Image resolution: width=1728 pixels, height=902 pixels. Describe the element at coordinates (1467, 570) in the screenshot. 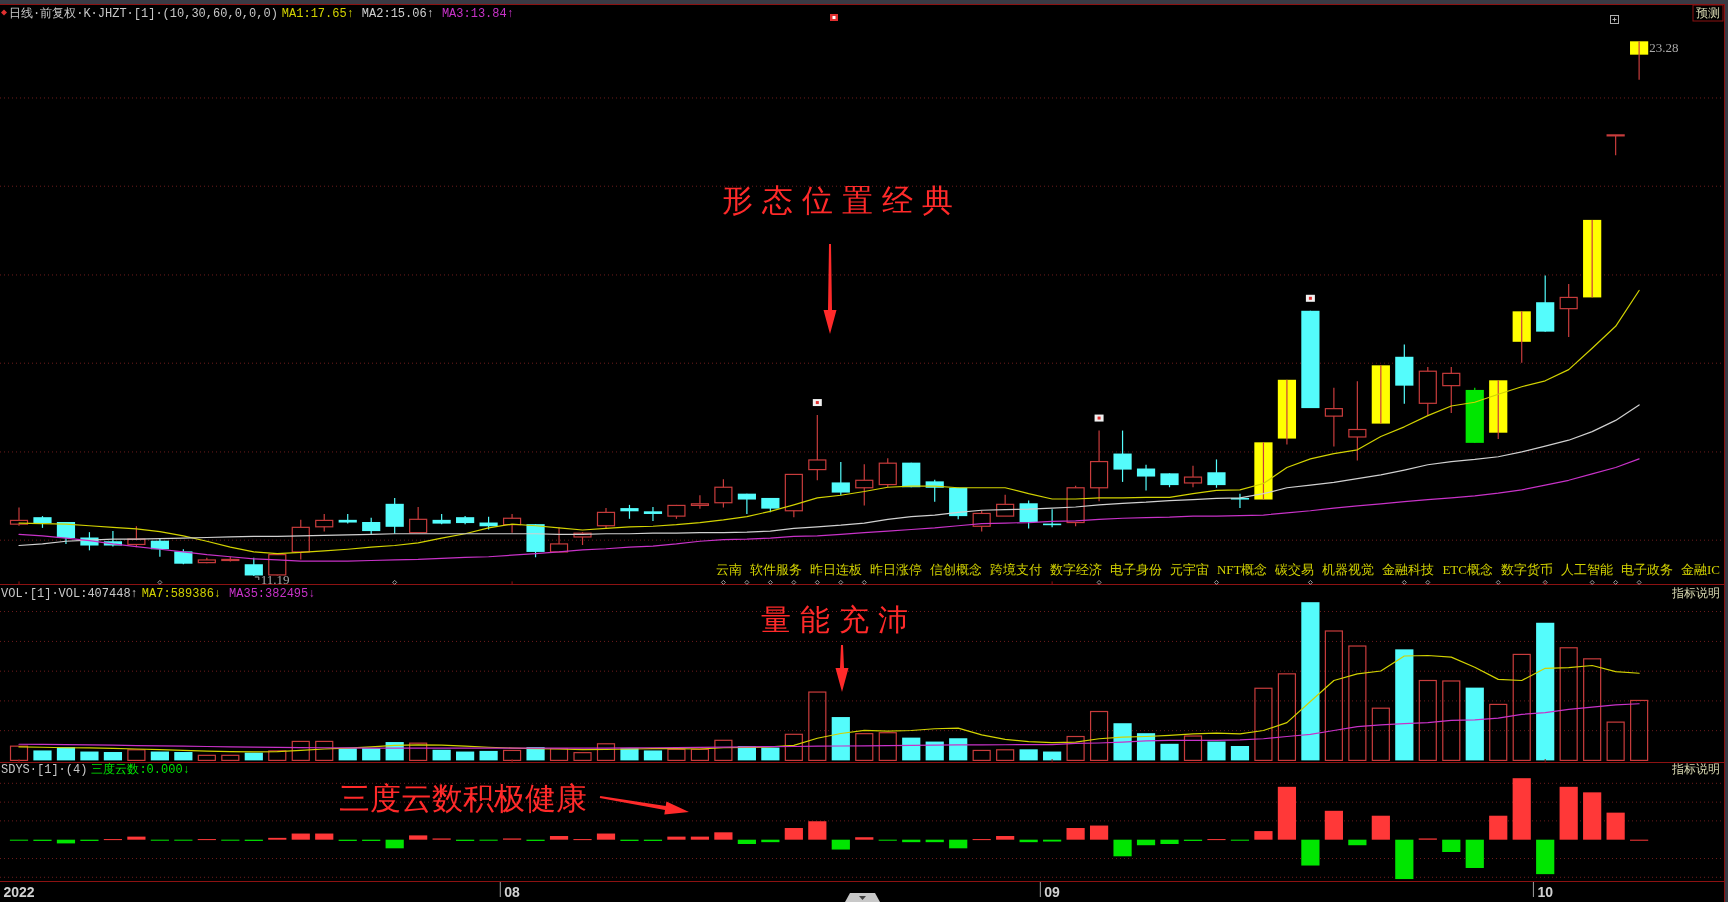

I see `annotation: ETC概念` at that location.